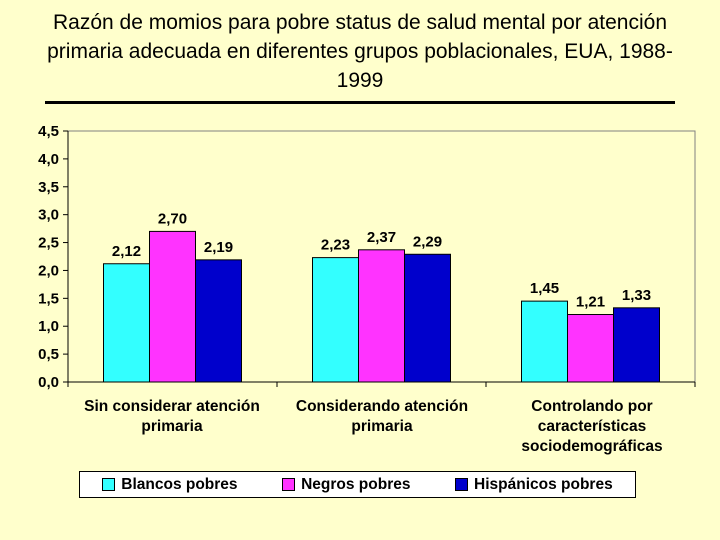 Image resolution: width=720 pixels, height=540 pixels. I want to click on y-tick-label: 1,0, so click(48, 326).